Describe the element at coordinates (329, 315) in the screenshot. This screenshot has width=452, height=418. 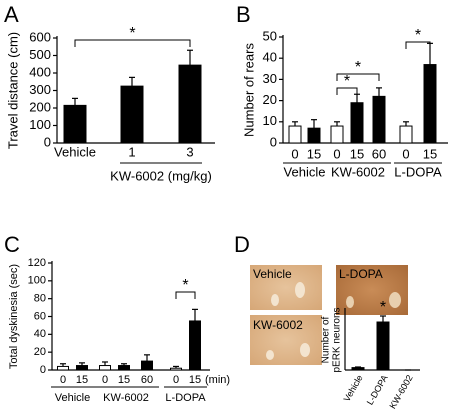
I see `micrographs: Vehicle L-DOPA KW-6002` at that location.